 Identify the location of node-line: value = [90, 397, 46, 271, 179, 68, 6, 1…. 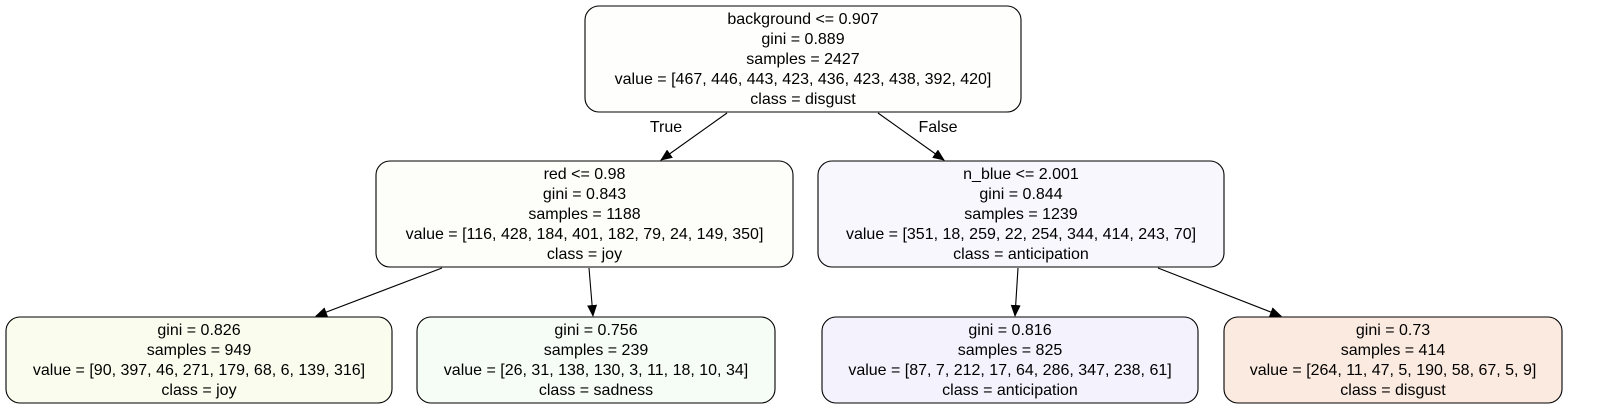
(199, 370).